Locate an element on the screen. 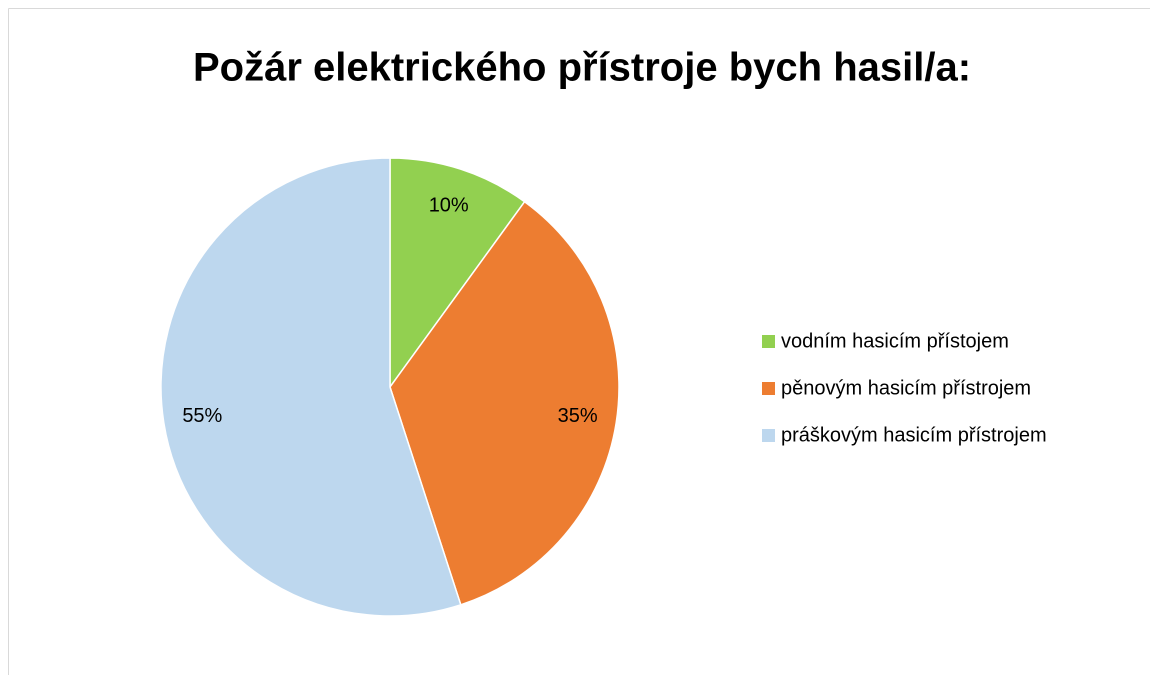  data-label: 55% is located at coordinates (202, 416).